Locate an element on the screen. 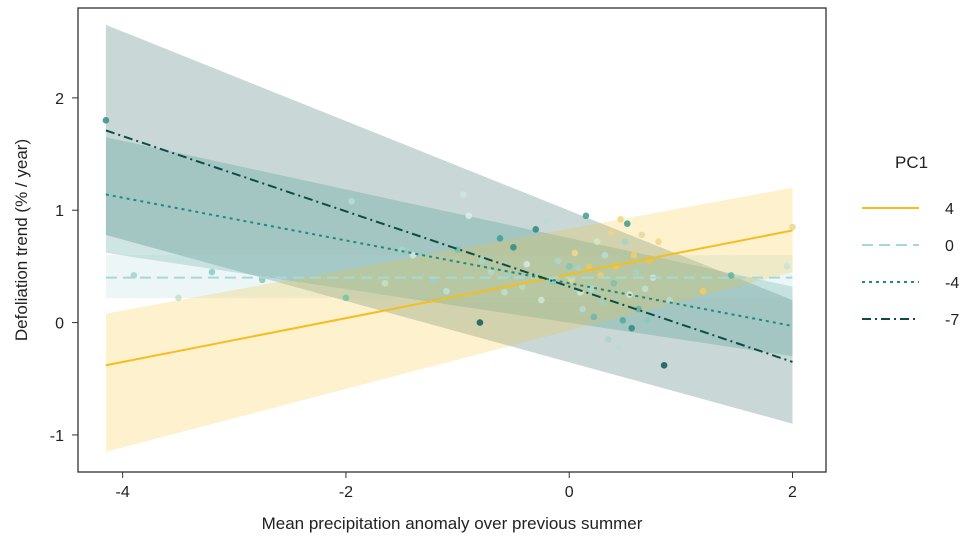  y-tick-label: 1 is located at coordinates (59, 211).